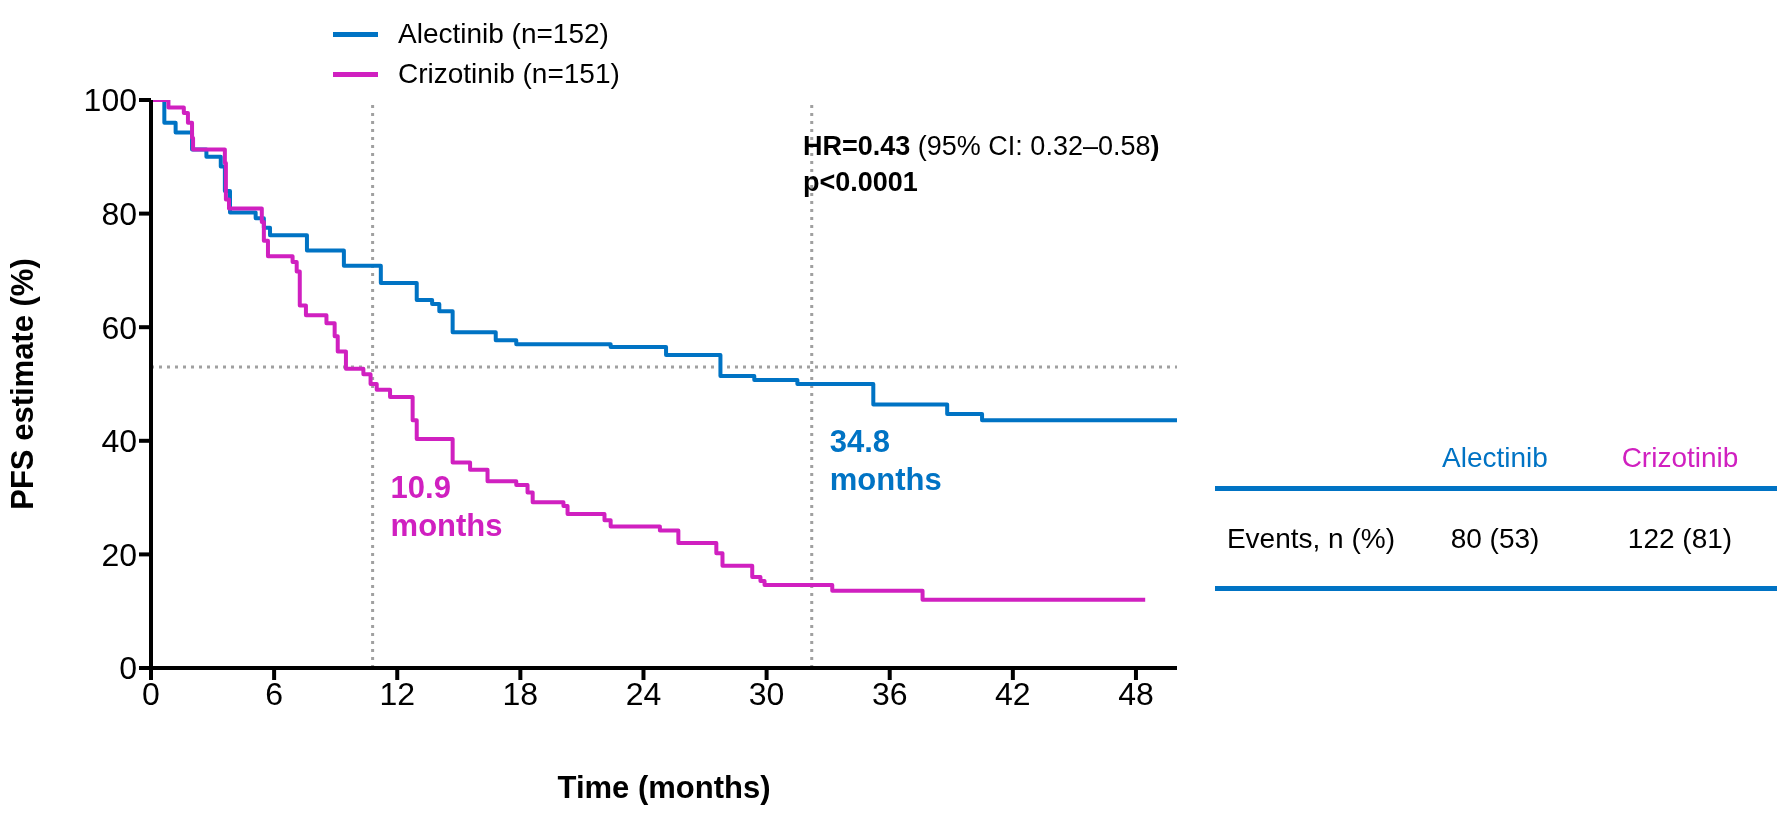 The width and height of the screenshot is (1783, 821). What do you see at coordinates (128, 668) in the screenshot?
I see `y-tick-label: 0` at bounding box center [128, 668].